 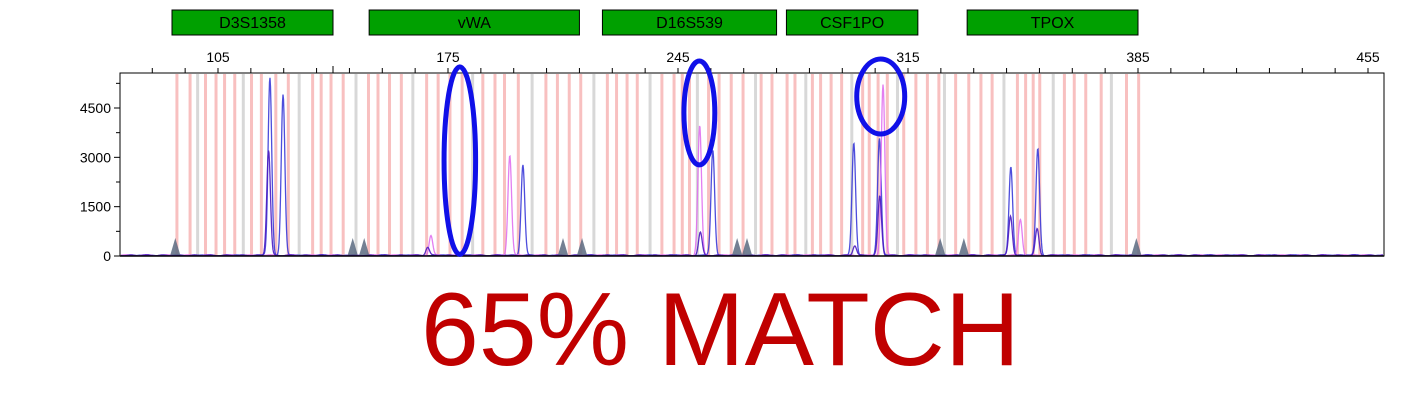 I want to click on marker-label: vWA, so click(x=475, y=23).